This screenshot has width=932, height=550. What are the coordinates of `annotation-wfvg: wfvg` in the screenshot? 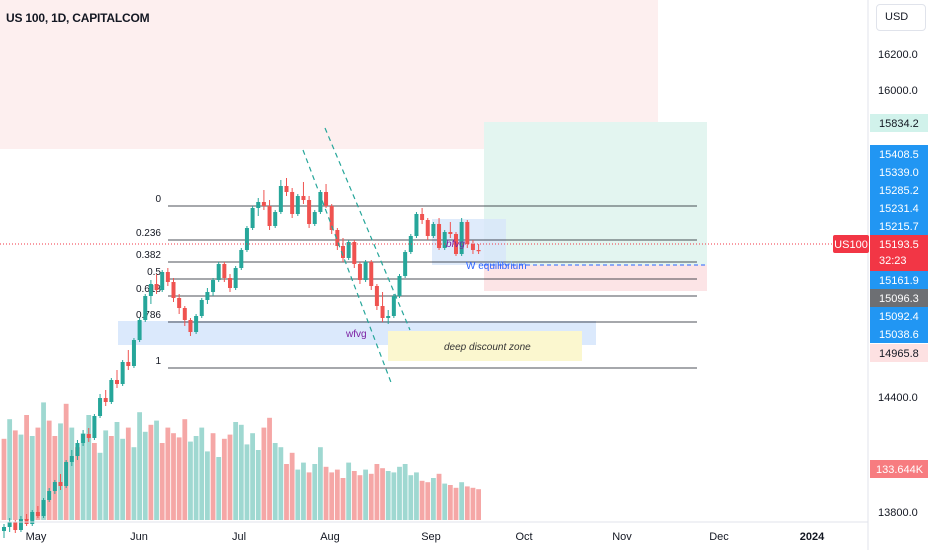 It's located at (356, 334).